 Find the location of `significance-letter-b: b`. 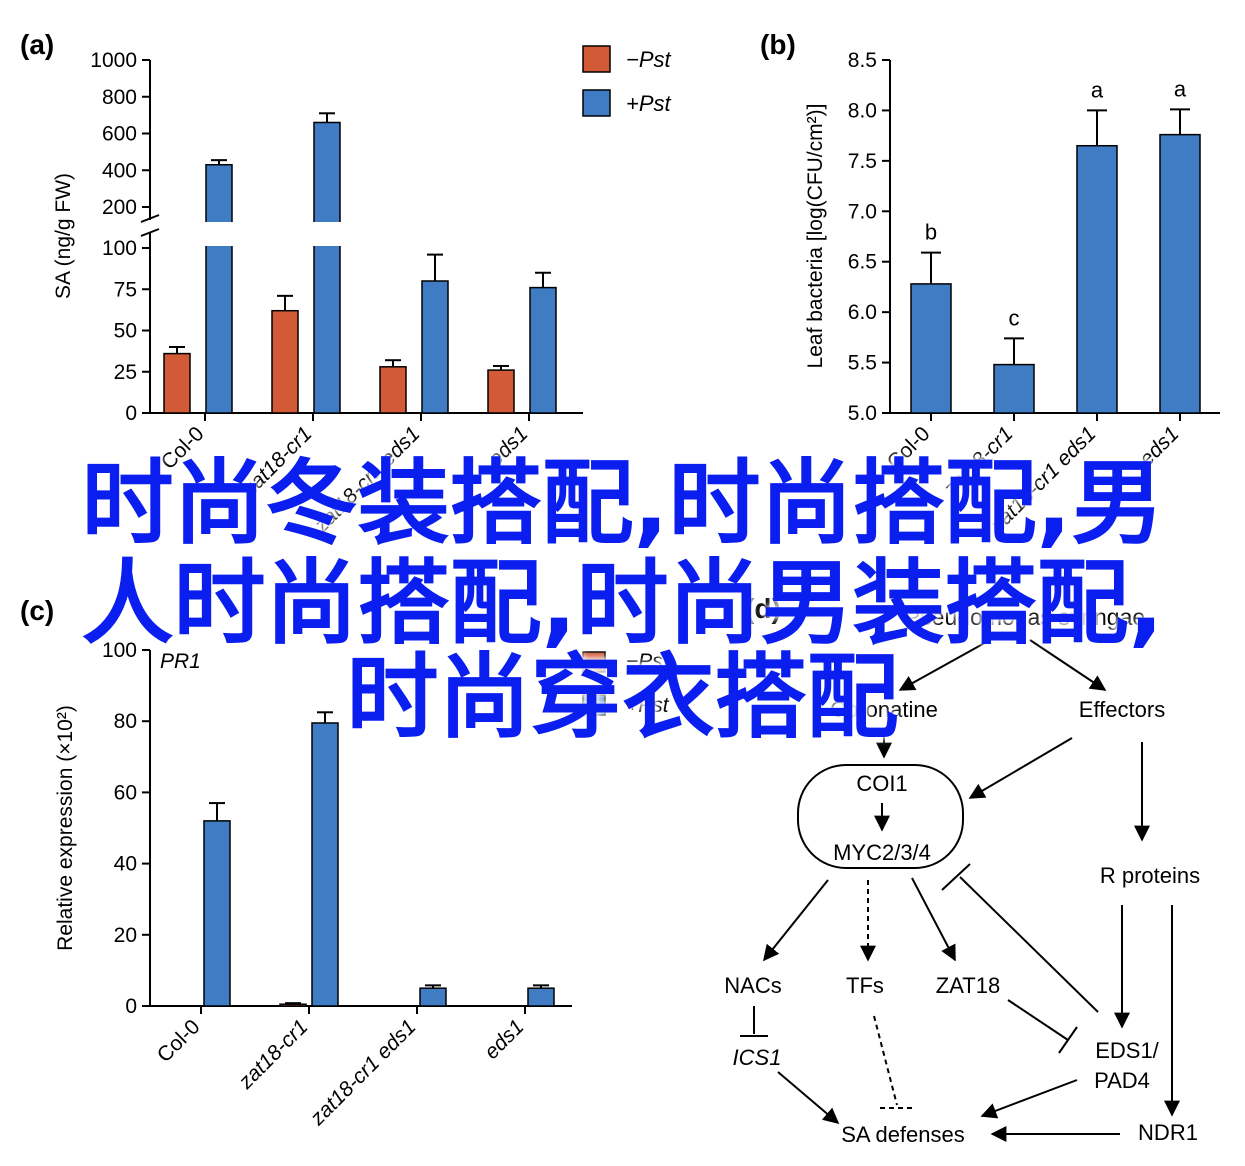

significance-letter-b: b is located at coordinates (931, 232).